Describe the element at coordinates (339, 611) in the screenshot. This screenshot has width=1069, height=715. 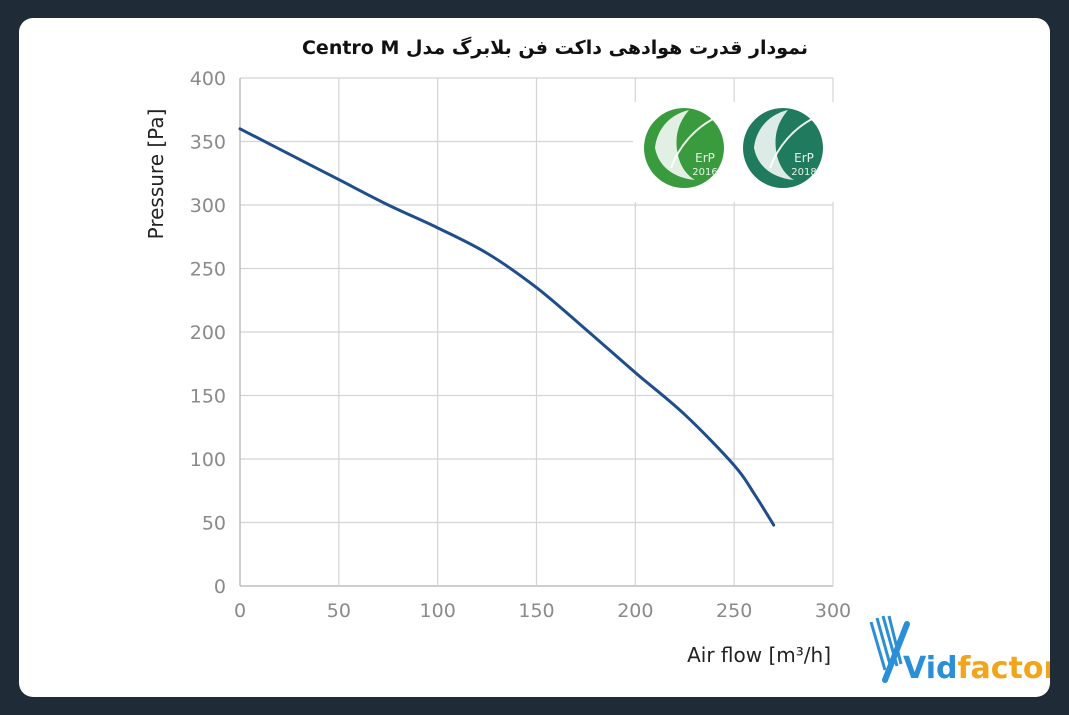
I see `x-tick-label: 50` at that location.